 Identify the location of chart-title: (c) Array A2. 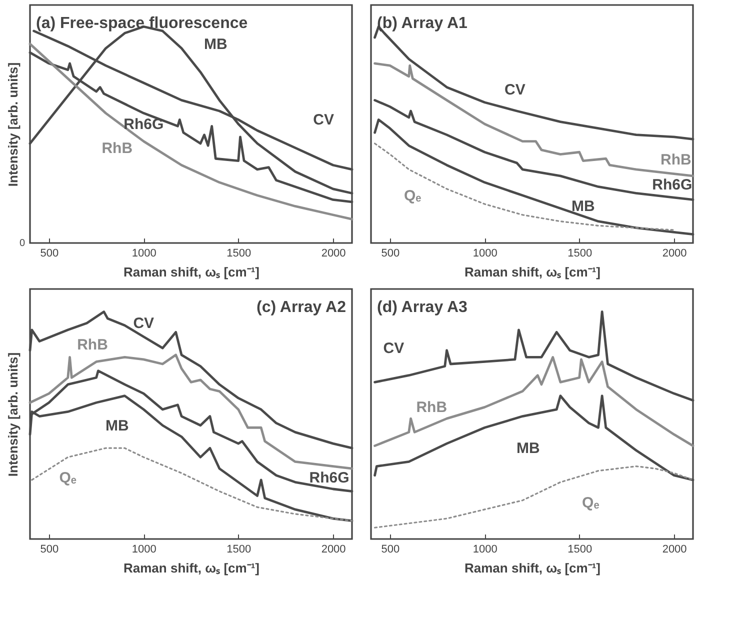
(301, 307).